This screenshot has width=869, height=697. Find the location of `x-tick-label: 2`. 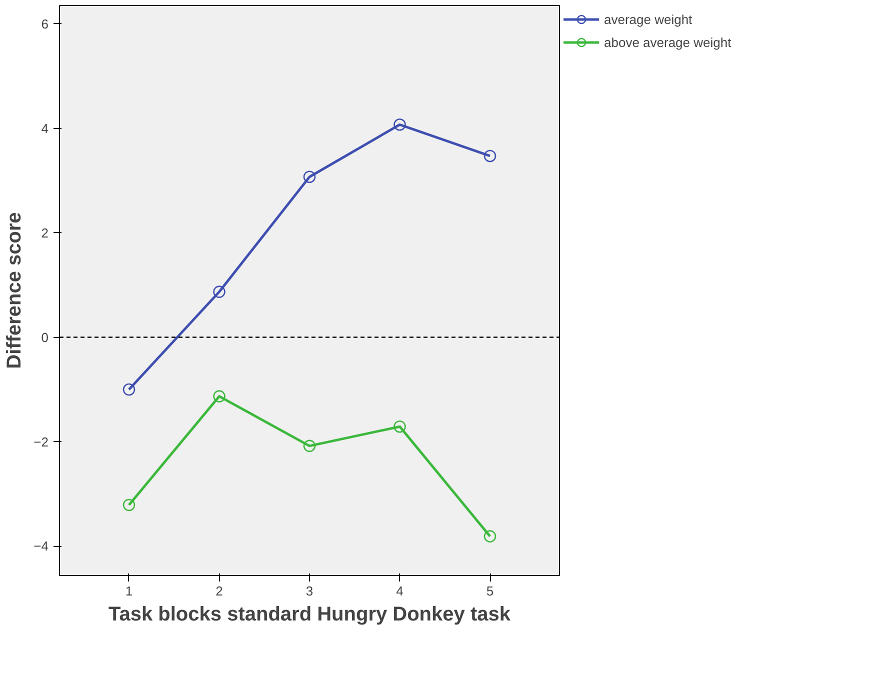

x-tick-label: 2 is located at coordinates (219, 591).